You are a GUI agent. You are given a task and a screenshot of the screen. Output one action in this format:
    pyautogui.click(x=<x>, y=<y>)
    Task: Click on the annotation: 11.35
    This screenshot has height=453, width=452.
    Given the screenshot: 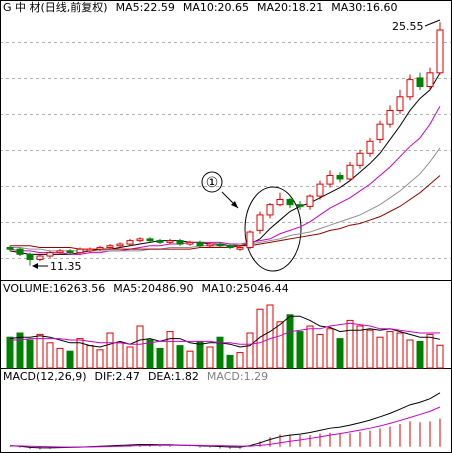 What is the action you would take?
    pyautogui.click(x=66, y=266)
    